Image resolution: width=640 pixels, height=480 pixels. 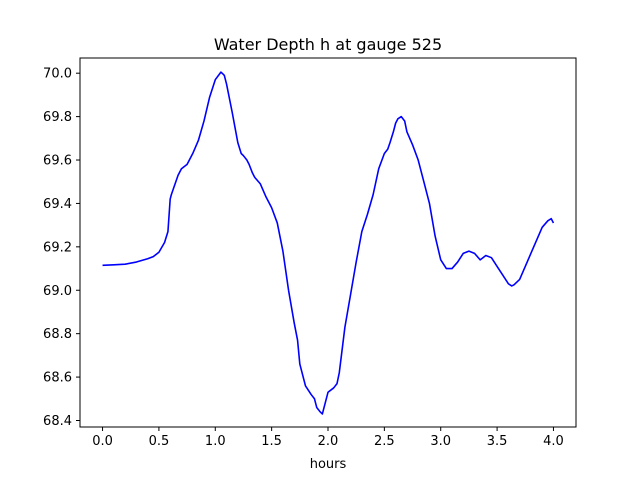 What do you see at coordinates (159, 441) in the screenshot?
I see `x-tick-label: 0.5` at bounding box center [159, 441].